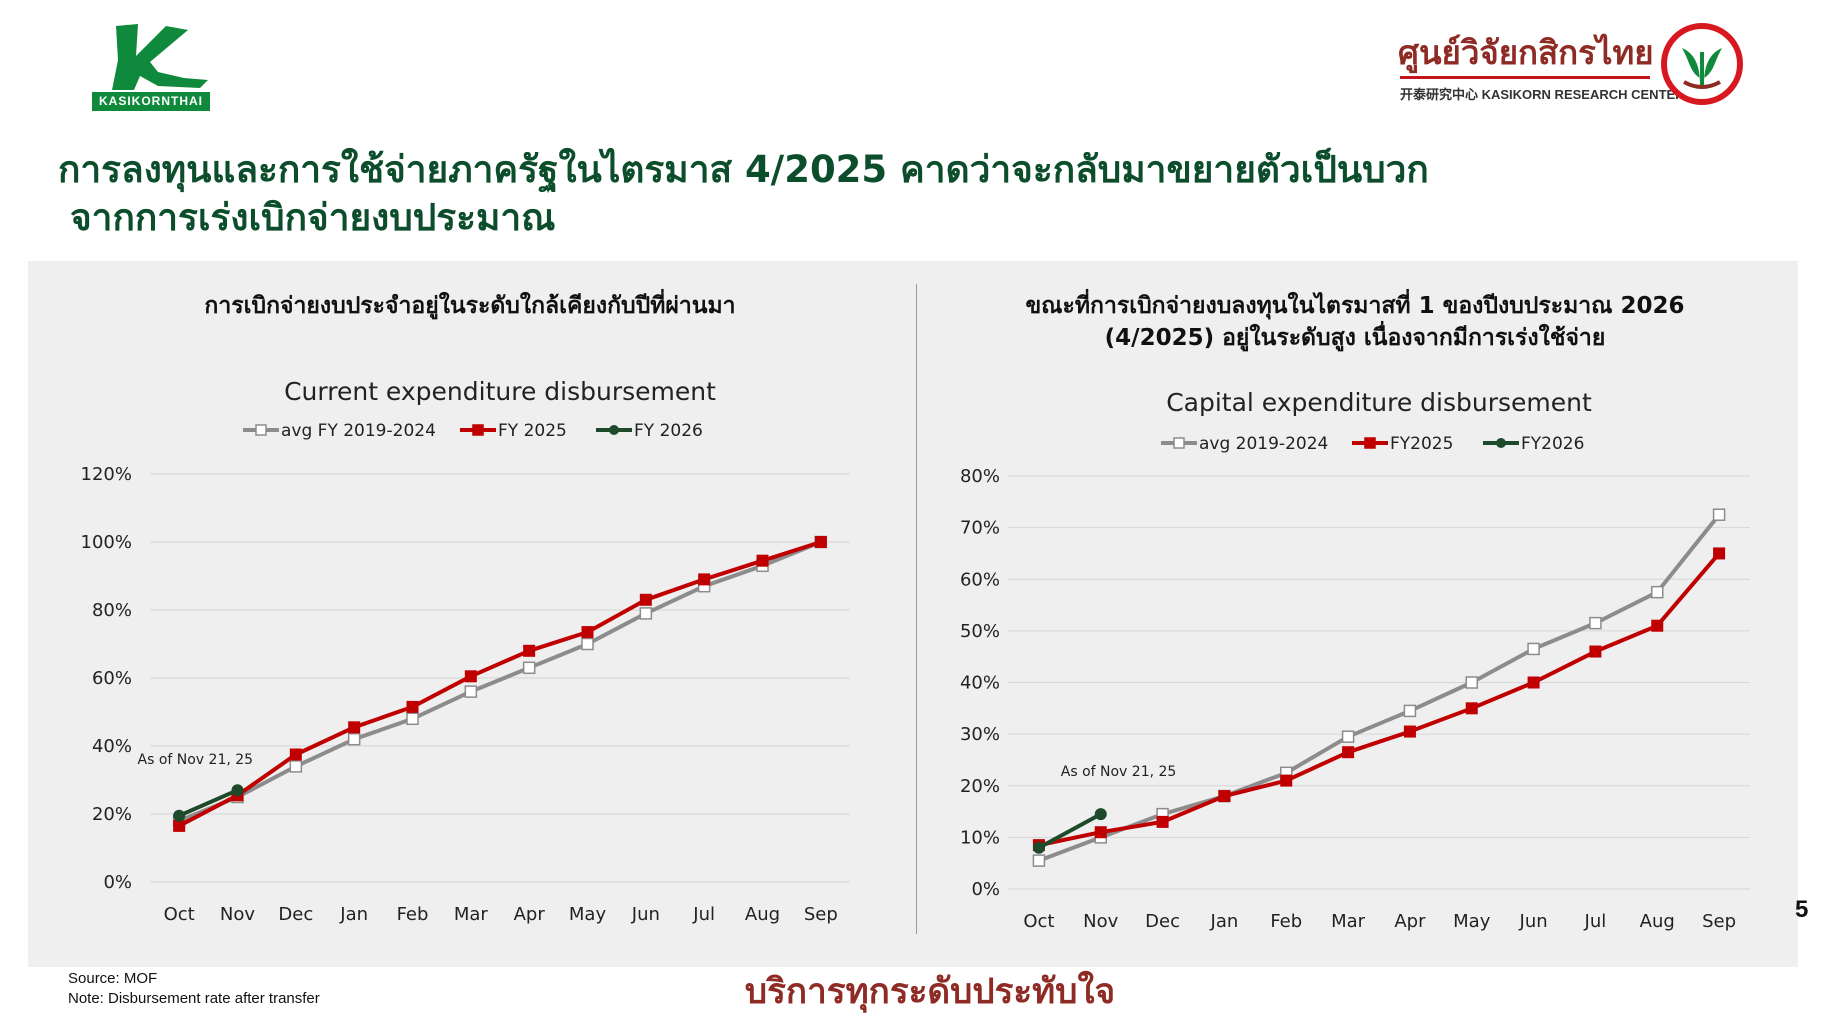 This screenshot has height=1020, width=1827. Describe the element at coordinates (358, 431) in the screenshot. I see `legend-label: avg FY 2019-2024` at that location.